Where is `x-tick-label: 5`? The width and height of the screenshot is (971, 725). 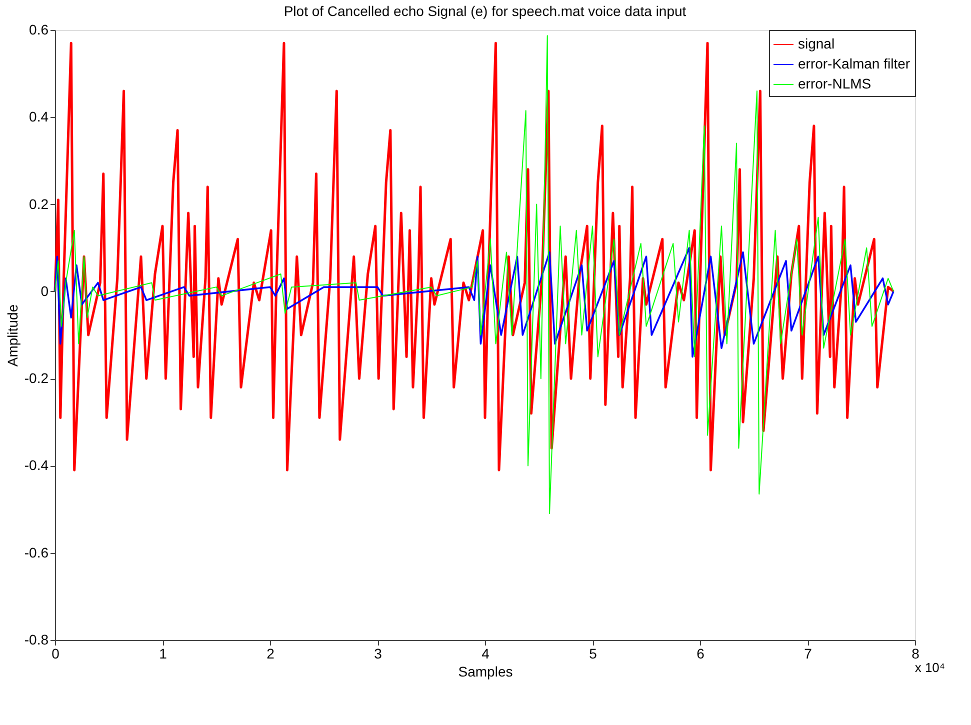 x-tick-label: 5 is located at coordinates (593, 654).